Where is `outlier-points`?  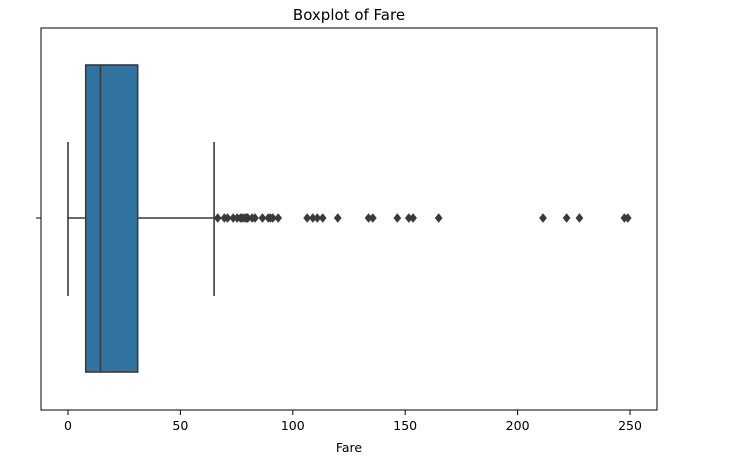
outlier-points is located at coordinates (422, 218).